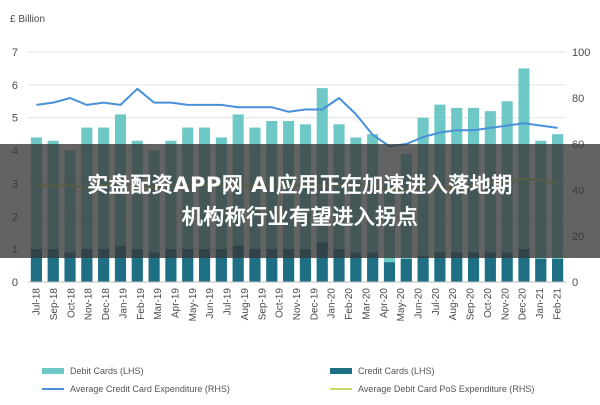 This screenshot has width=600, height=405. What do you see at coordinates (581, 53) in the screenshot?
I see `y-right-tick-label: 100` at bounding box center [581, 53].